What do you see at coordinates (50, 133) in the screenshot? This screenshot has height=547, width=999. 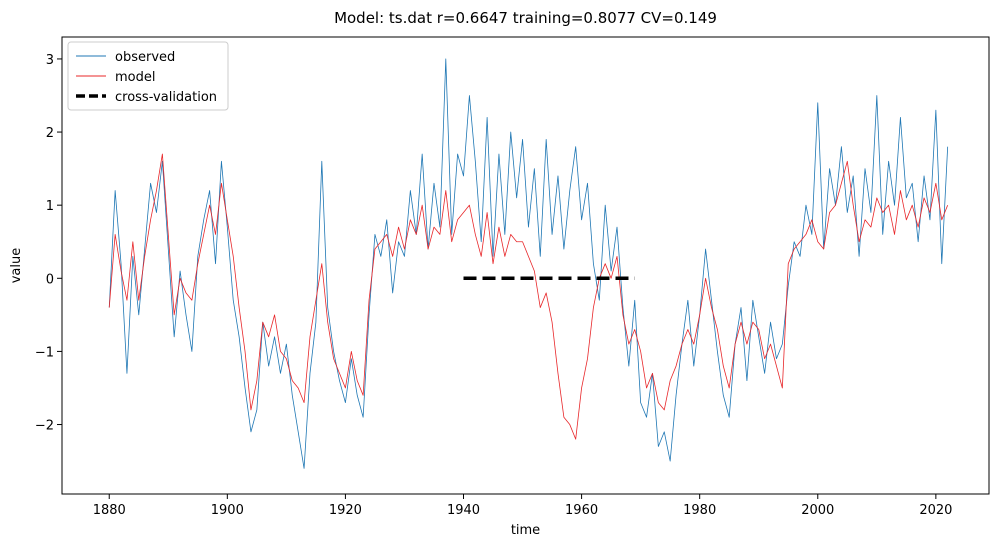 I see `y-tick-label: 2` at bounding box center [50, 133].